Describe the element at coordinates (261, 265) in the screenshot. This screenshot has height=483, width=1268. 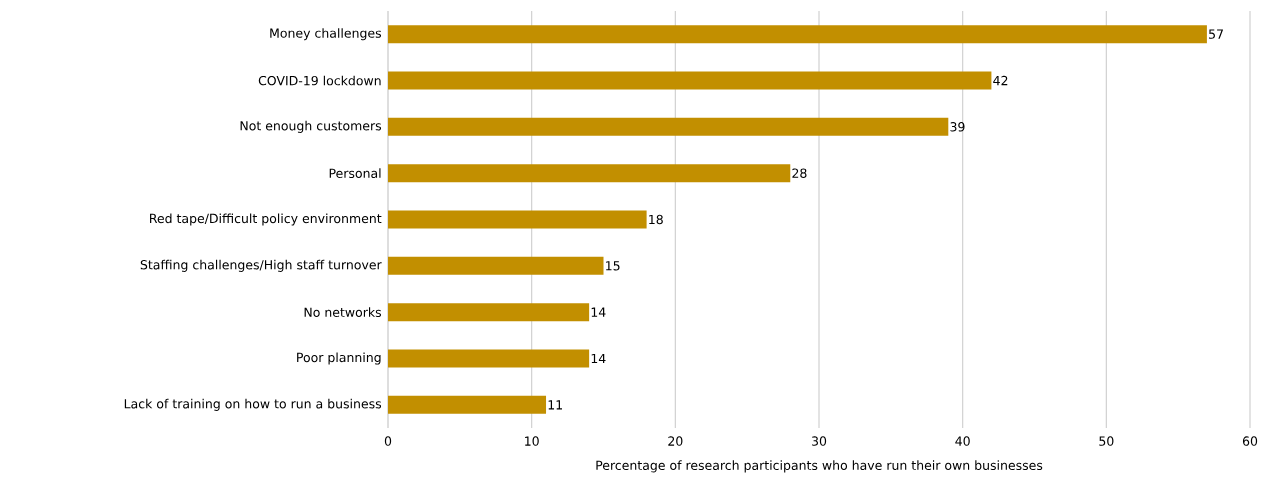
I see `y-tick-label: Staffing challenges/High staff turnover` at that location.